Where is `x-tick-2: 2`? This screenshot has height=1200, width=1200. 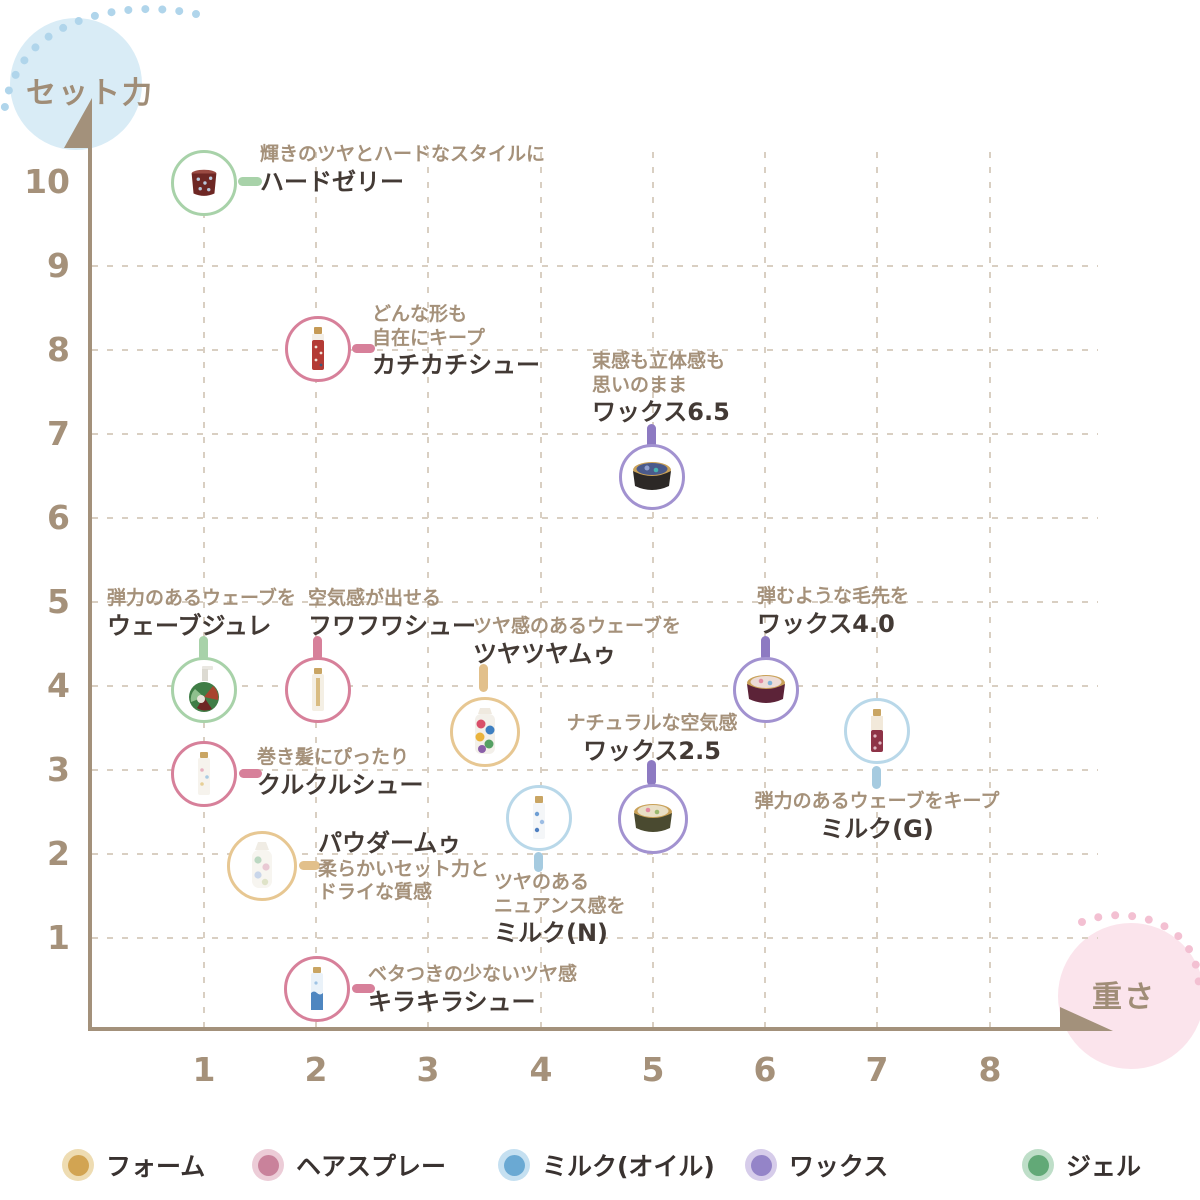
x-tick-2: 2 is located at coordinates (316, 1069).